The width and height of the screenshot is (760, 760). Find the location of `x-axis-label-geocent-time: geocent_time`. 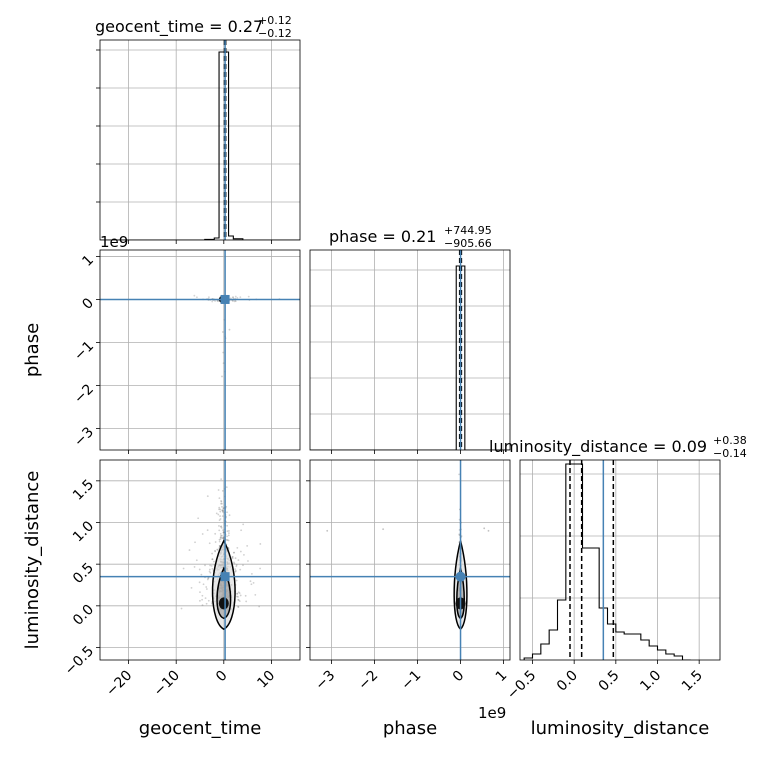

x-axis-label-geocent-time: geocent_time is located at coordinates (200, 728).